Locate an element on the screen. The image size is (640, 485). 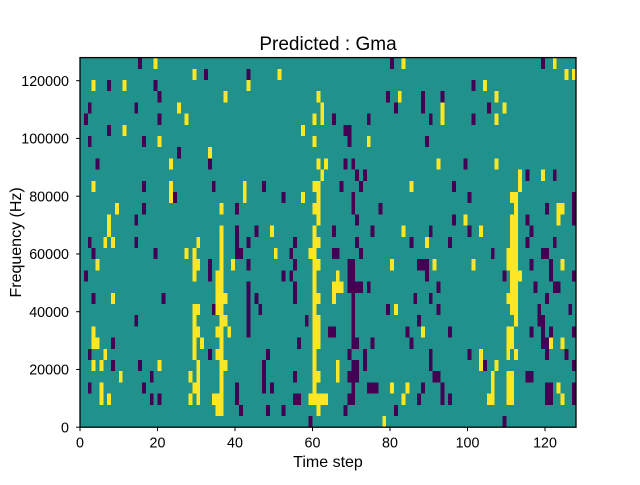
svg-text: 40 is located at coordinates (235, 443).